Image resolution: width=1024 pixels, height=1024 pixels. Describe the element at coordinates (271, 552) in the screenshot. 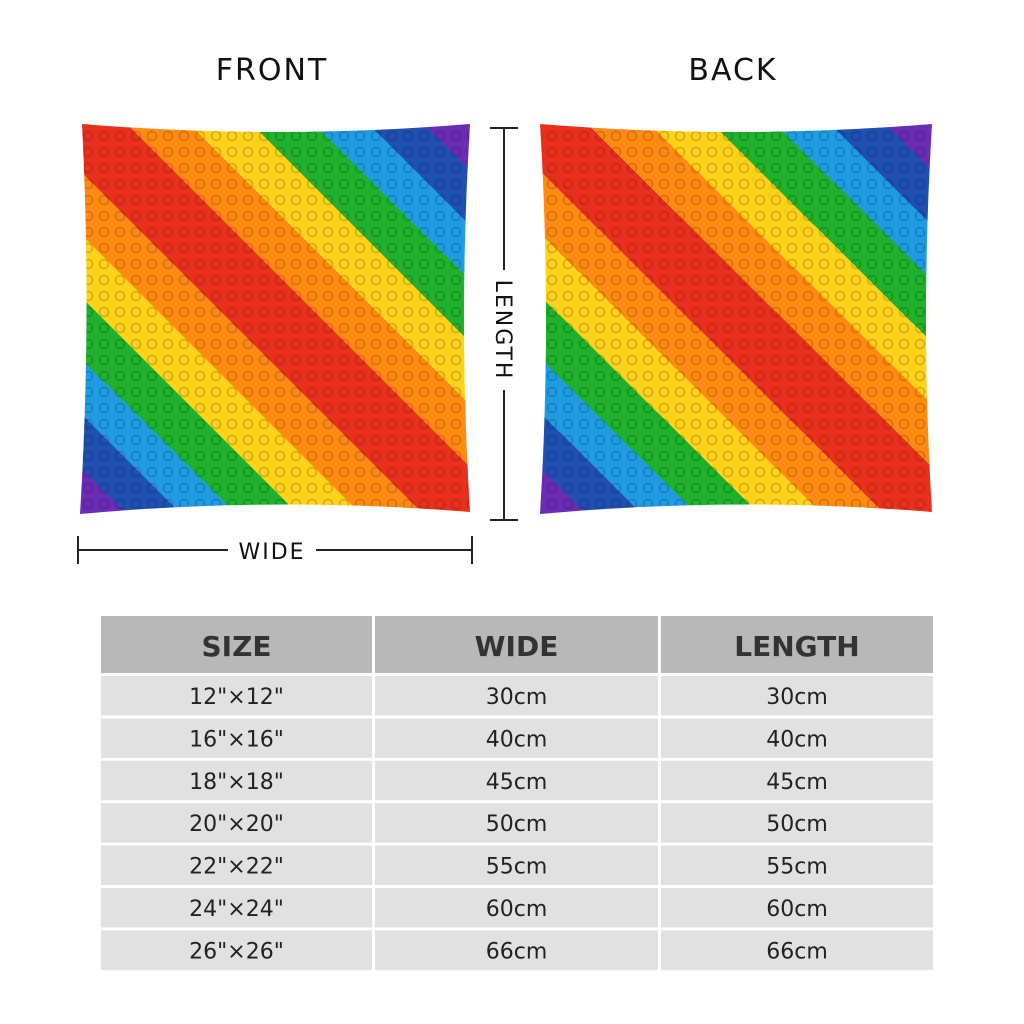

I see `wide-label: WIDE` at that location.